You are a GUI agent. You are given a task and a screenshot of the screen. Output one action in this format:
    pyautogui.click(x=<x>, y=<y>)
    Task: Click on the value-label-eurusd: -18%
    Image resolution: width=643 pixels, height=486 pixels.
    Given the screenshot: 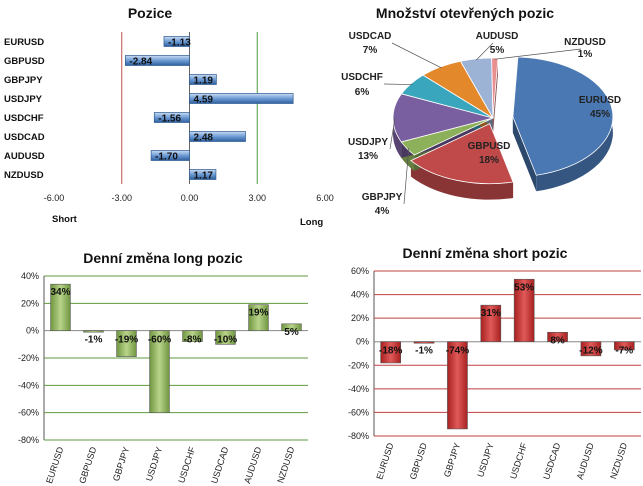 What is the action you would take?
    pyautogui.click(x=390, y=351)
    